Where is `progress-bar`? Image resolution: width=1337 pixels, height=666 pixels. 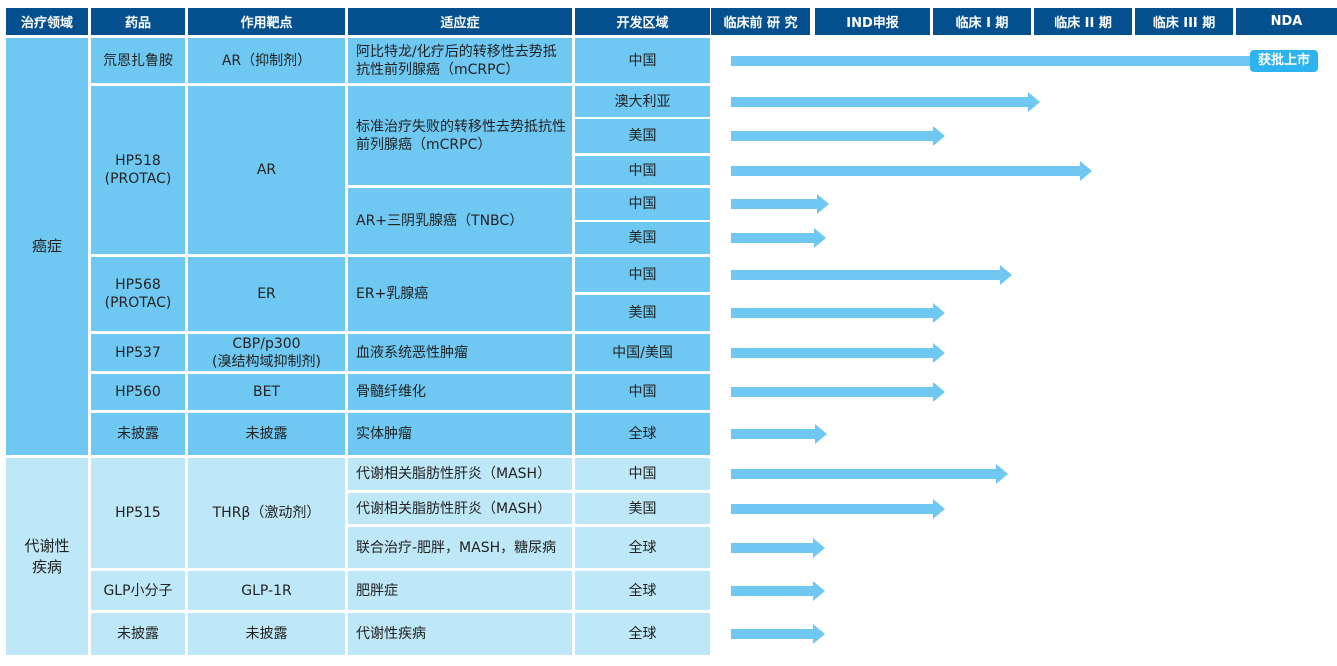
progress-bar is located at coordinates (990, 60).